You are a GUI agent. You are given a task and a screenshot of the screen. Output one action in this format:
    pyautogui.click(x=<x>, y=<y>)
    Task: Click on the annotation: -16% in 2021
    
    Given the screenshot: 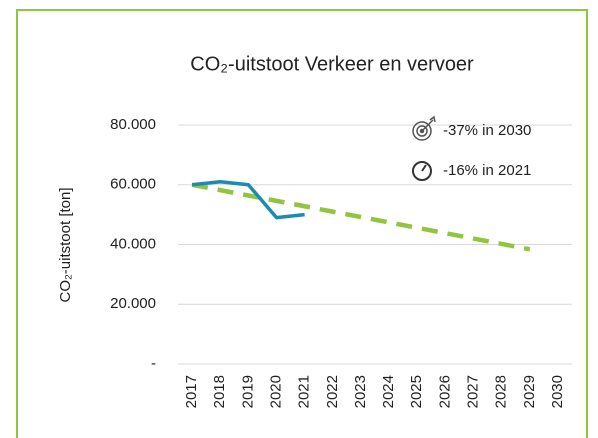 What is the action you would take?
    pyautogui.click(x=487, y=170)
    